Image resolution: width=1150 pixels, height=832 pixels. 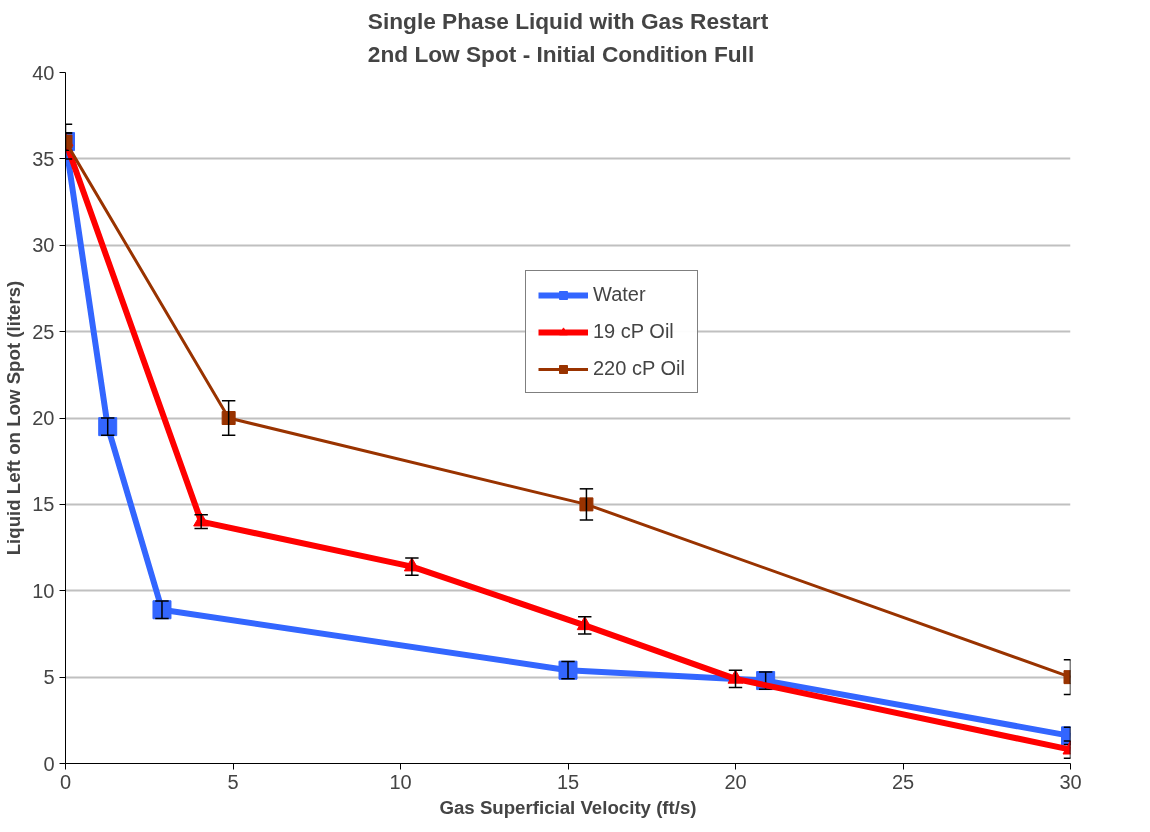 What do you see at coordinates (619, 294) in the screenshot?
I see `legend-label: Water` at bounding box center [619, 294].